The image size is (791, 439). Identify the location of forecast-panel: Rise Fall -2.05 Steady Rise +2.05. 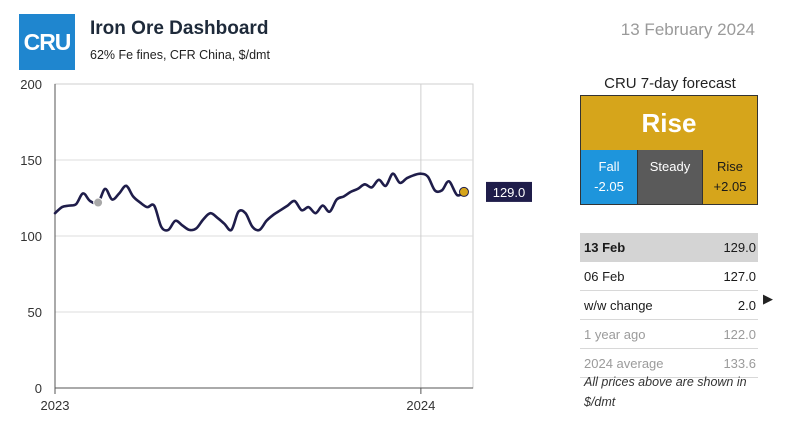
(669, 150).